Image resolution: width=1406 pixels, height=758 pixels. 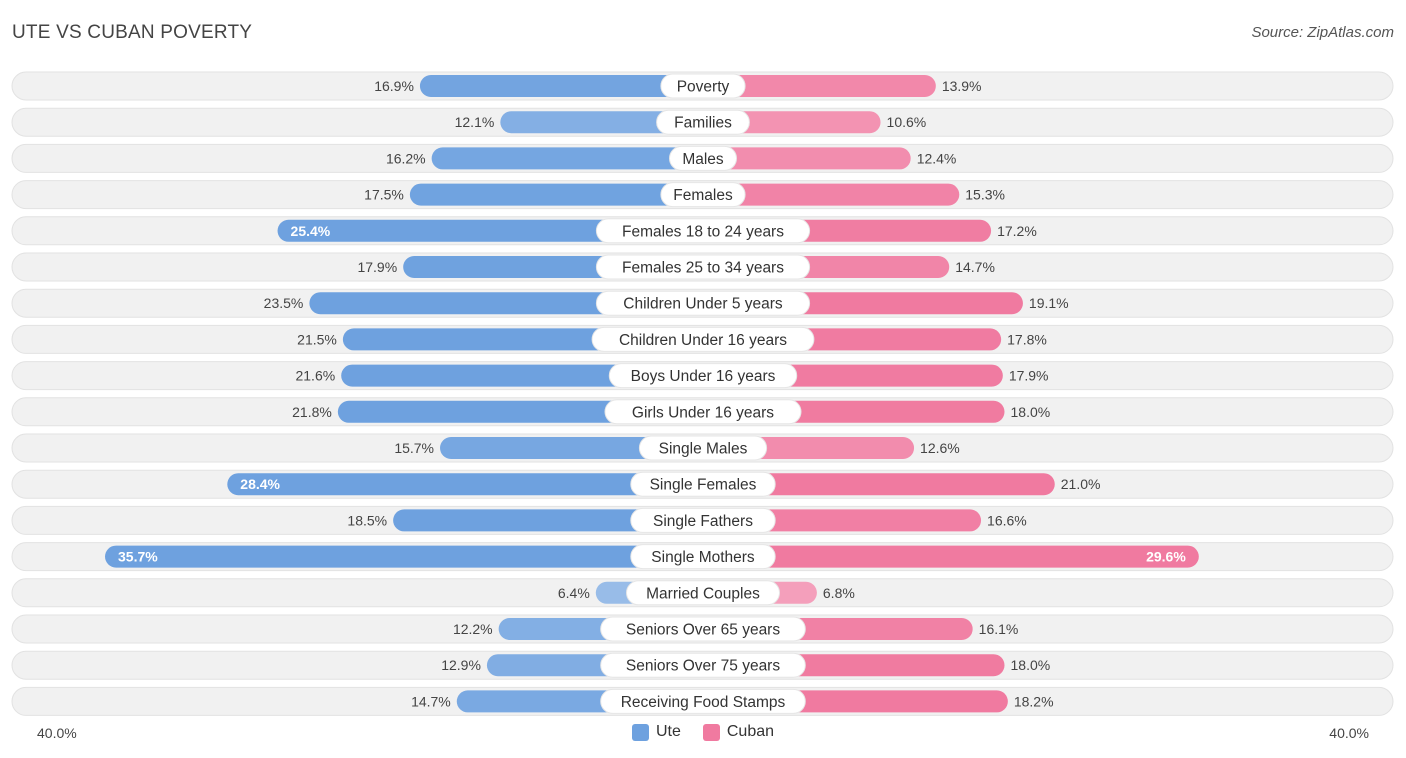 I want to click on value-label-cuban: 29.6%, so click(x=1166, y=557).